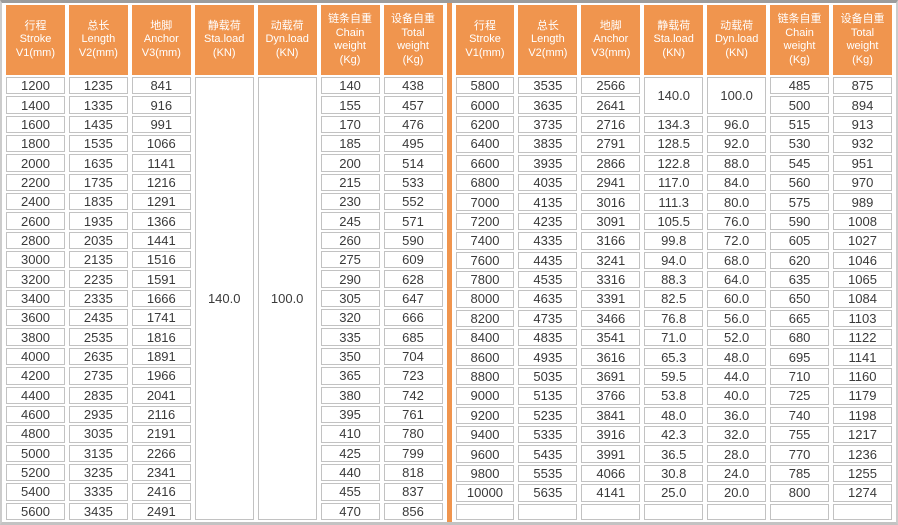 This screenshot has height=525, width=898. Describe the element at coordinates (224, 318) in the screenshot. I see `table-row: 3600 2435 1741 320 666` at that location.